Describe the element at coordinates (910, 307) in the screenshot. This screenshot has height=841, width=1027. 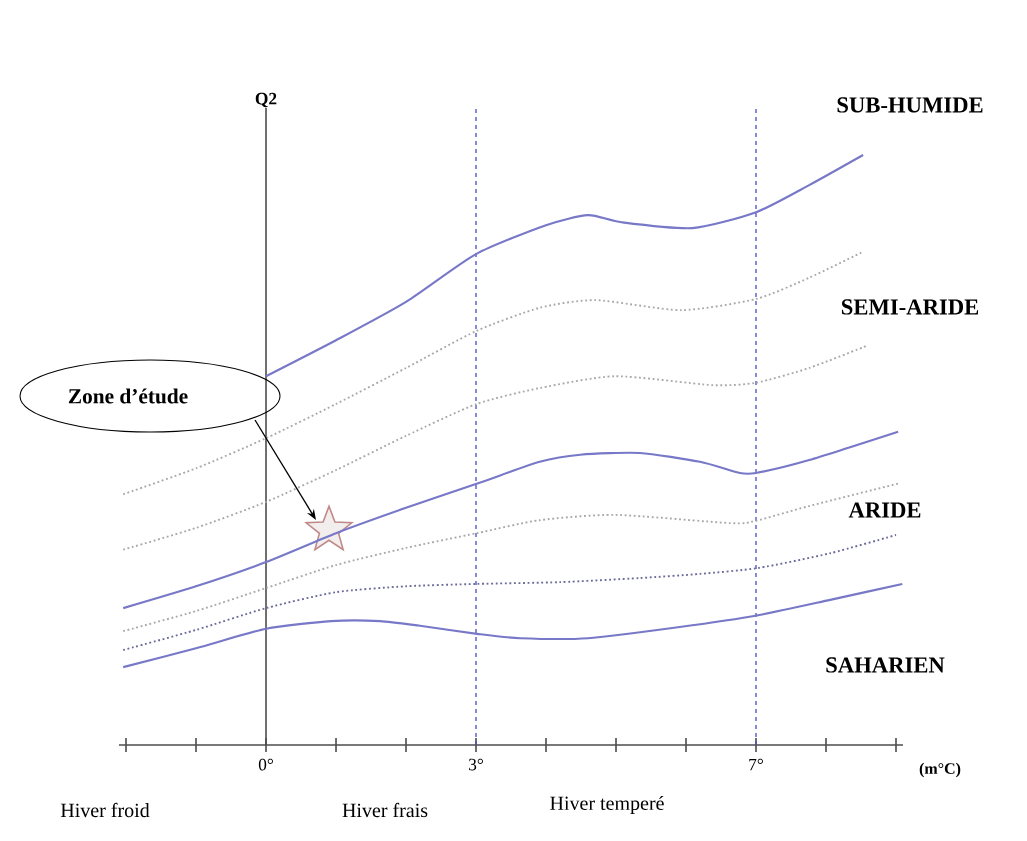
I see `annotation: SEMI-ARIDE` at that location.